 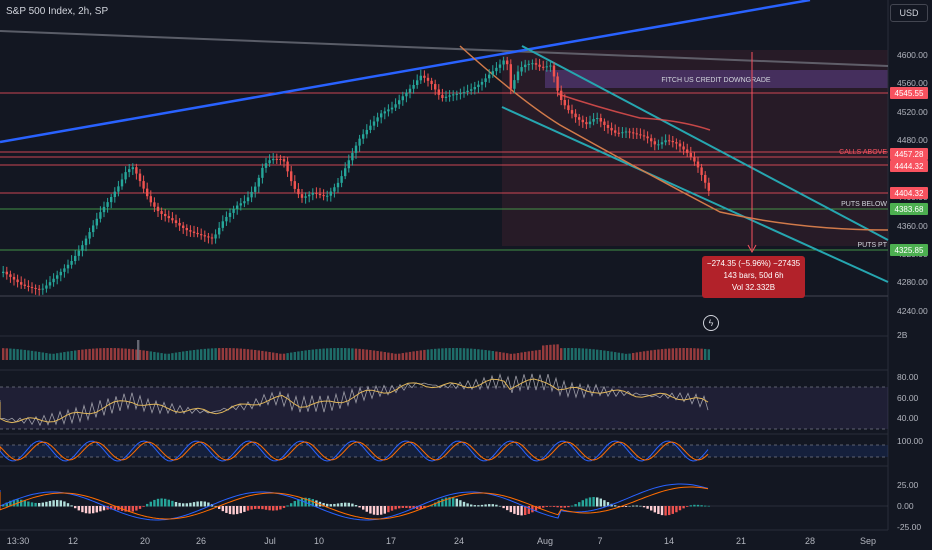 I want to click on puts-pt-label: PUTS PT, so click(x=872, y=245).